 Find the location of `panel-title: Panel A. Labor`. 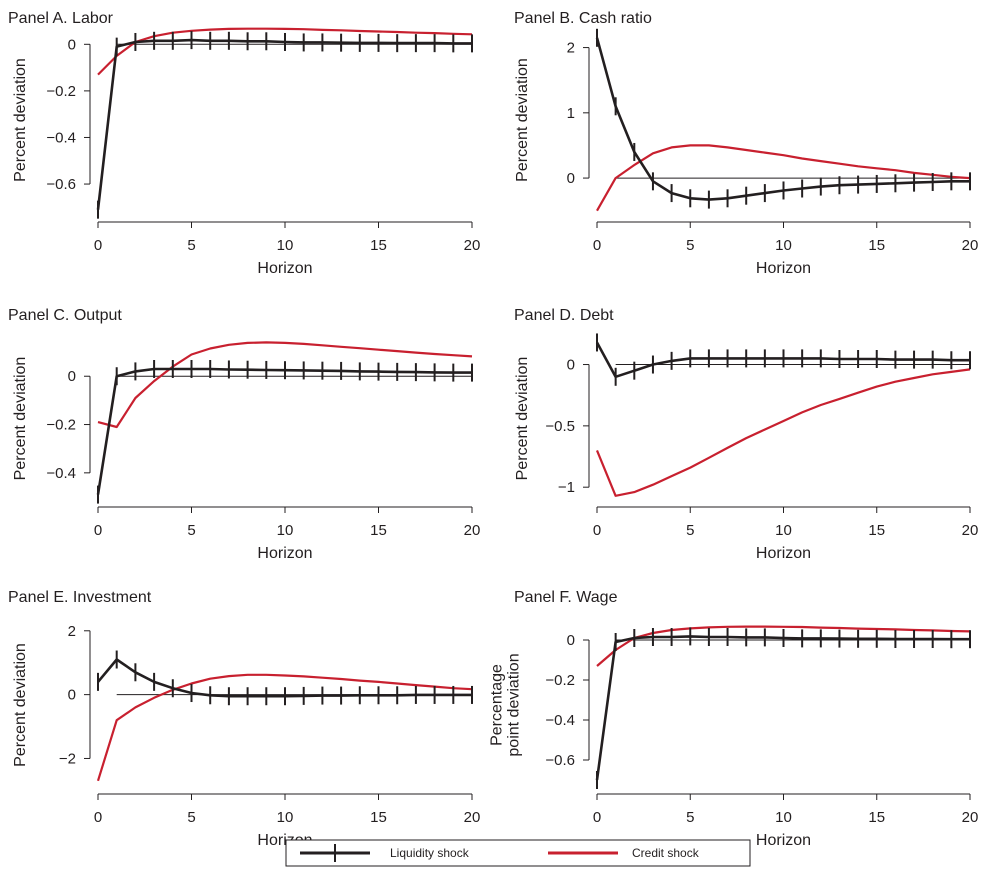

panel-title: Panel A. Labor is located at coordinates (61, 18).